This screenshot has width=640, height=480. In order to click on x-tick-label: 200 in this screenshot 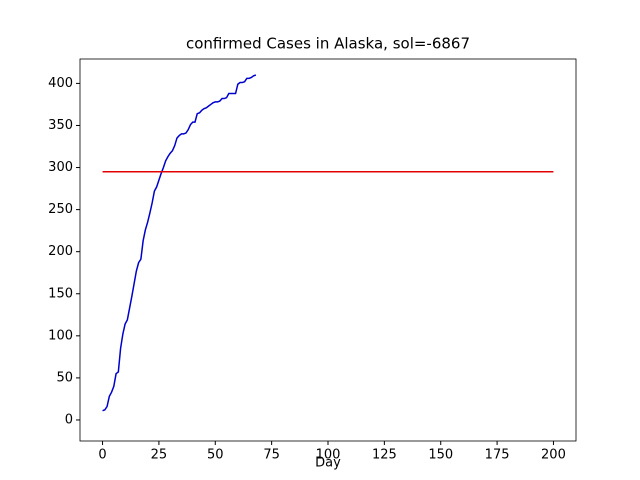, I will do `click(553, 455)`.